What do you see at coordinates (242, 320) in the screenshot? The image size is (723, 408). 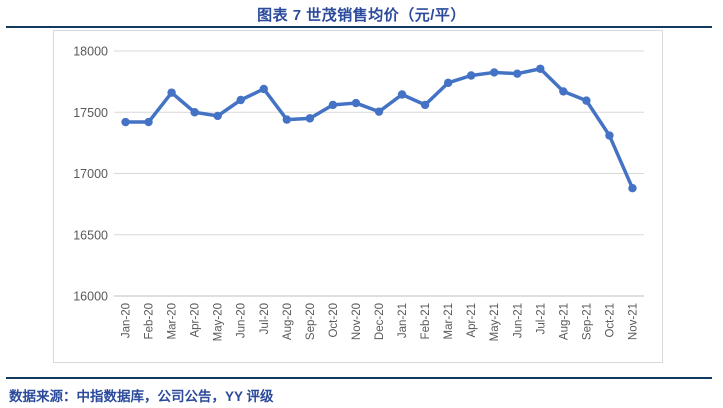 I see `x-axis-tick-label: Jun-20` at bounding box center [242, 320].